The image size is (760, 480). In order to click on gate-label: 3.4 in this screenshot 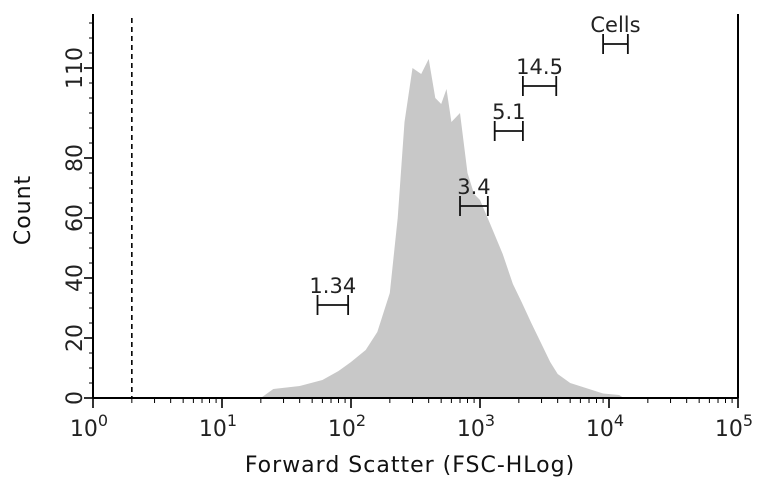, I will do `click(473, 187)`.